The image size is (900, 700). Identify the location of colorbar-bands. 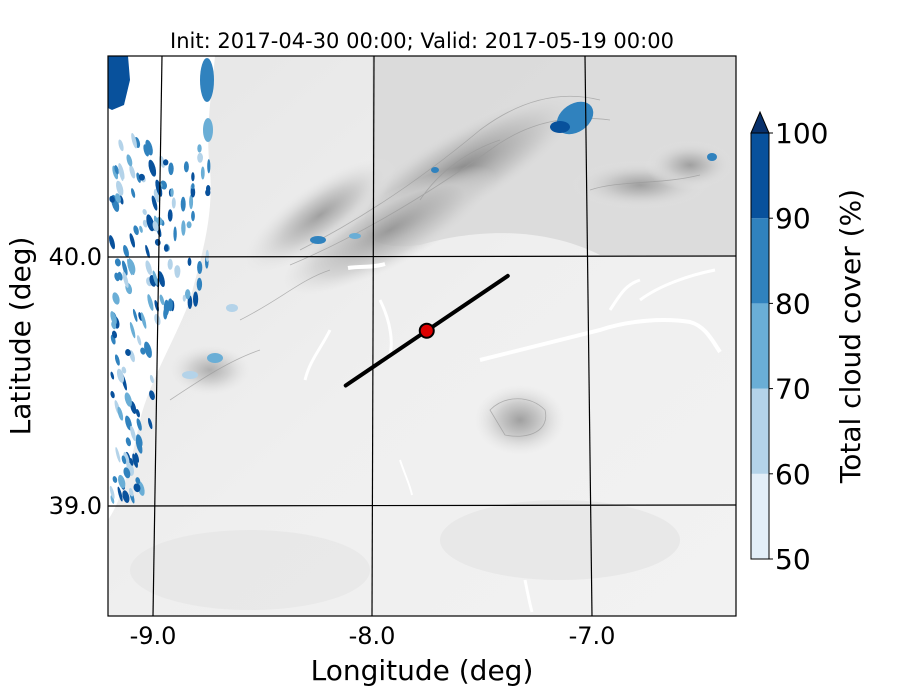
(760, 346).